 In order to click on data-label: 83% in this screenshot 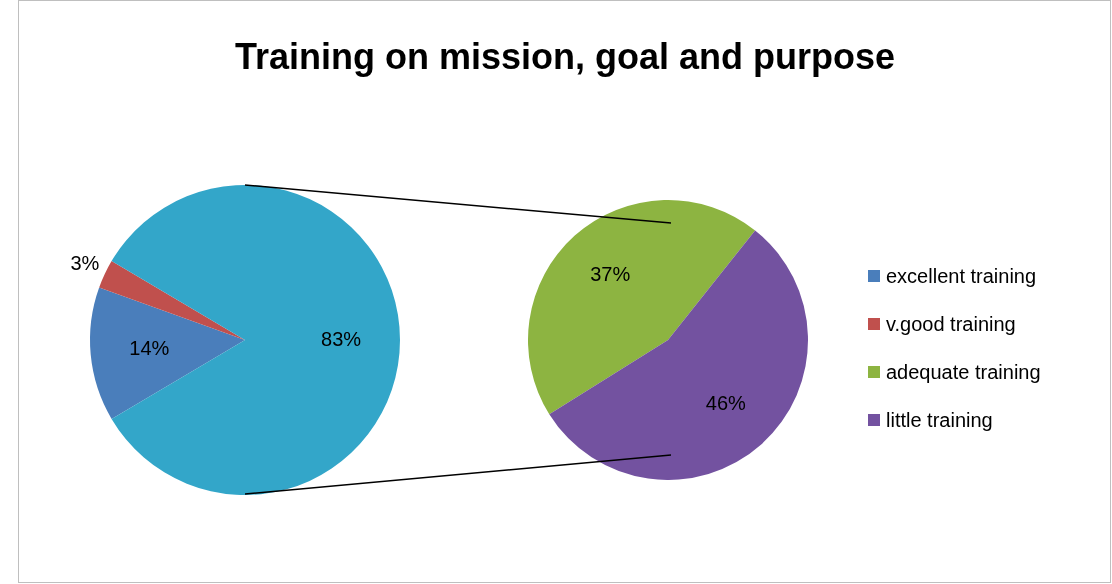, I will do `click(341, 338)`.